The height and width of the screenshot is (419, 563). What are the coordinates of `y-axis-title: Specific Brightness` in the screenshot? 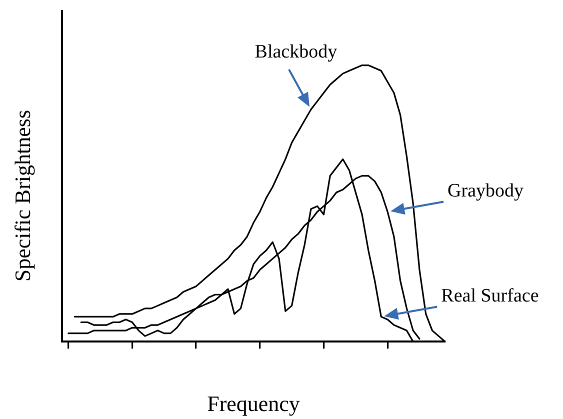 It's located at (22, 196).